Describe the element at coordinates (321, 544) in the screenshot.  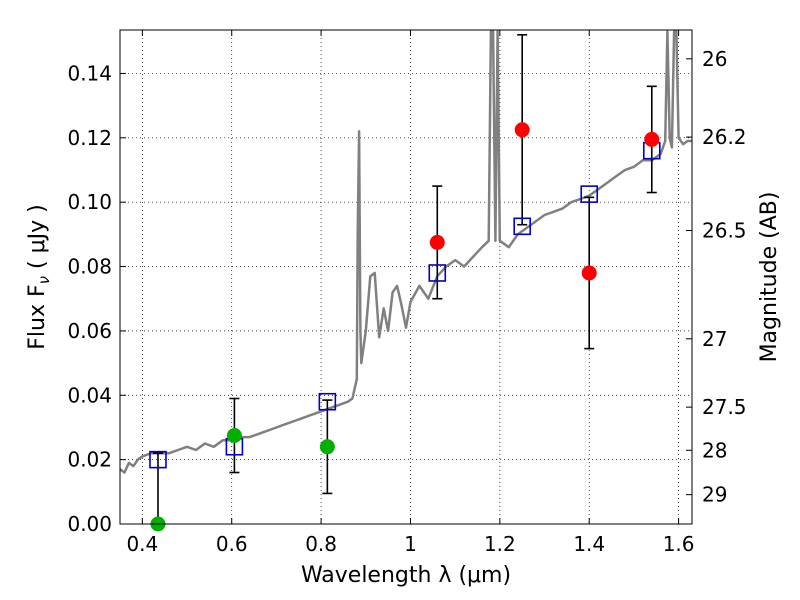
I see `x-tick-label: 0.8` at that location.